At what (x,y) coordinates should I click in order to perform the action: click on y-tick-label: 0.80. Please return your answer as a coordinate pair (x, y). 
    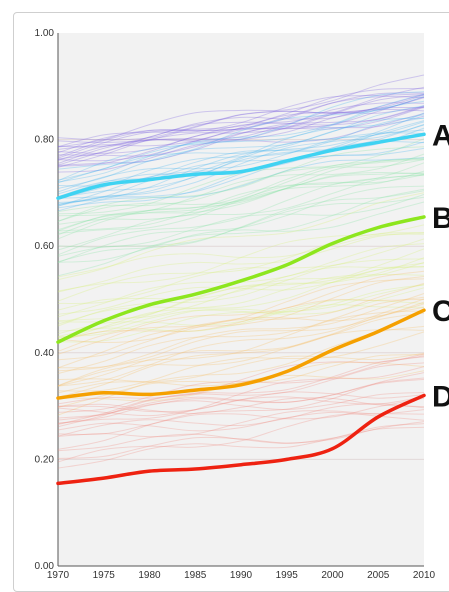
    Looking at the image, I should click on (45, 140).